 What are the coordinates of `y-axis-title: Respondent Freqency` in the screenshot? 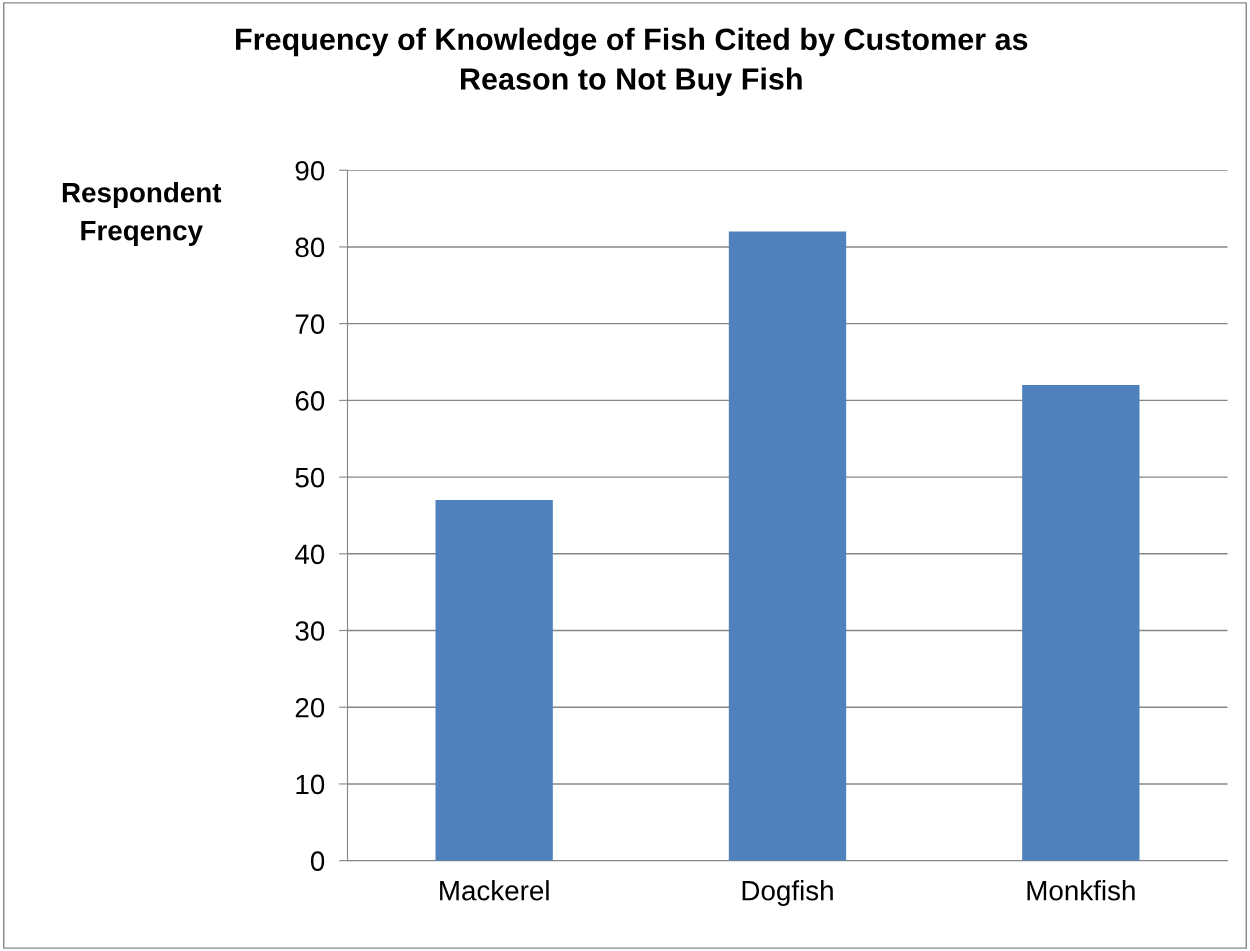 It's located at (142, 214).